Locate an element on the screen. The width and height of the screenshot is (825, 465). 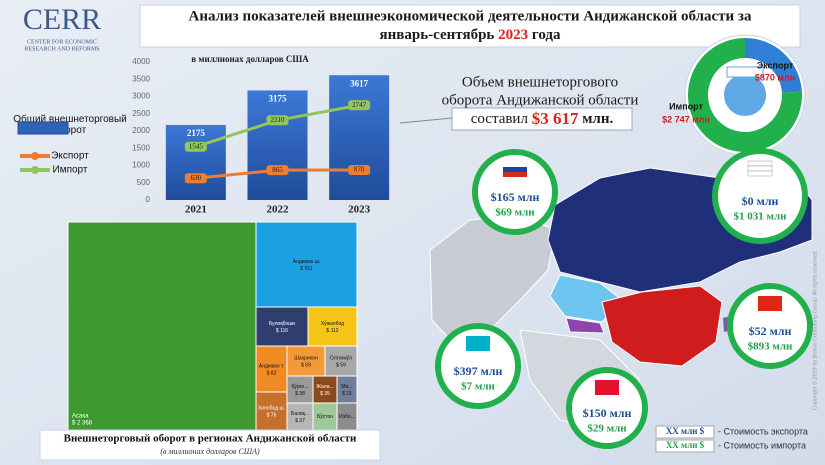
map-central-asia is located at coordinates (585, 325).